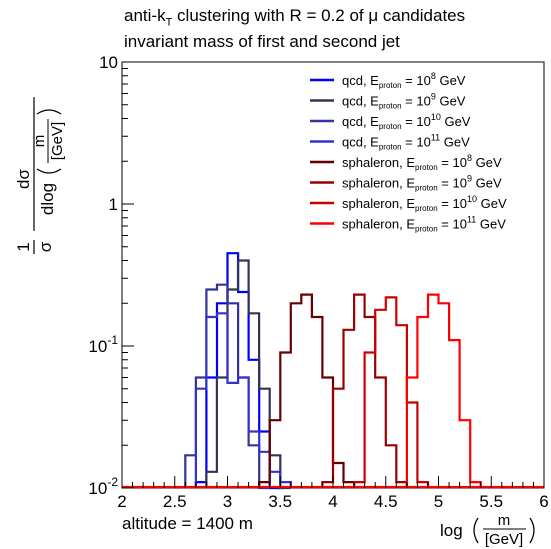 Image resolution: width=551 pixels, height=549 pixels. What do you see at coordinates (23, 246) in the screenshot?
I see `svg-text: 1` at bounding box center [23, 246].